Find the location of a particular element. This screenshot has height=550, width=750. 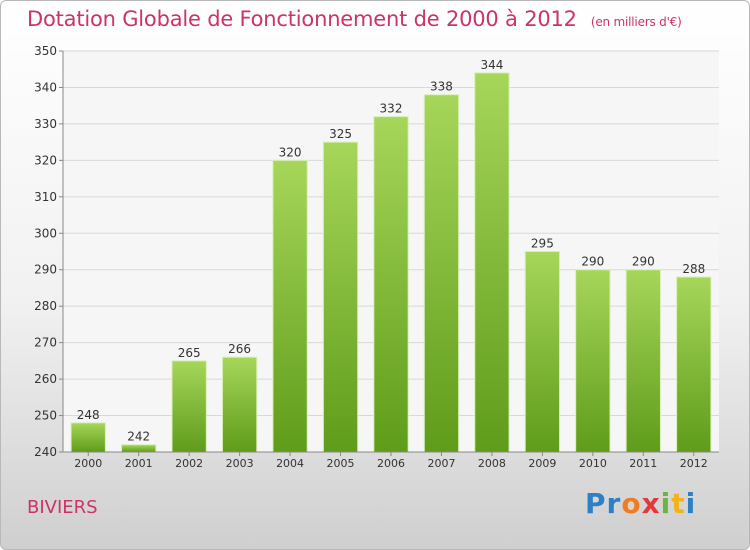

x-tick-label: 2009 is located at coordinates (542, 463).